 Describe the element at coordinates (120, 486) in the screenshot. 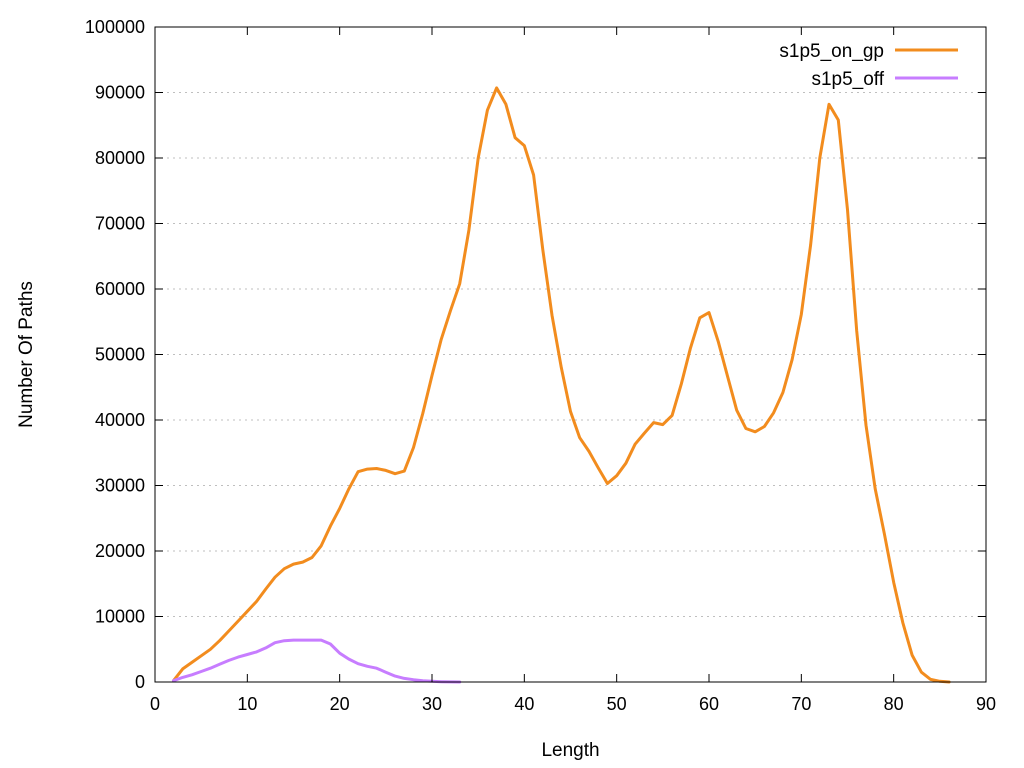

I see `y-tick-label: 30000` at that location.